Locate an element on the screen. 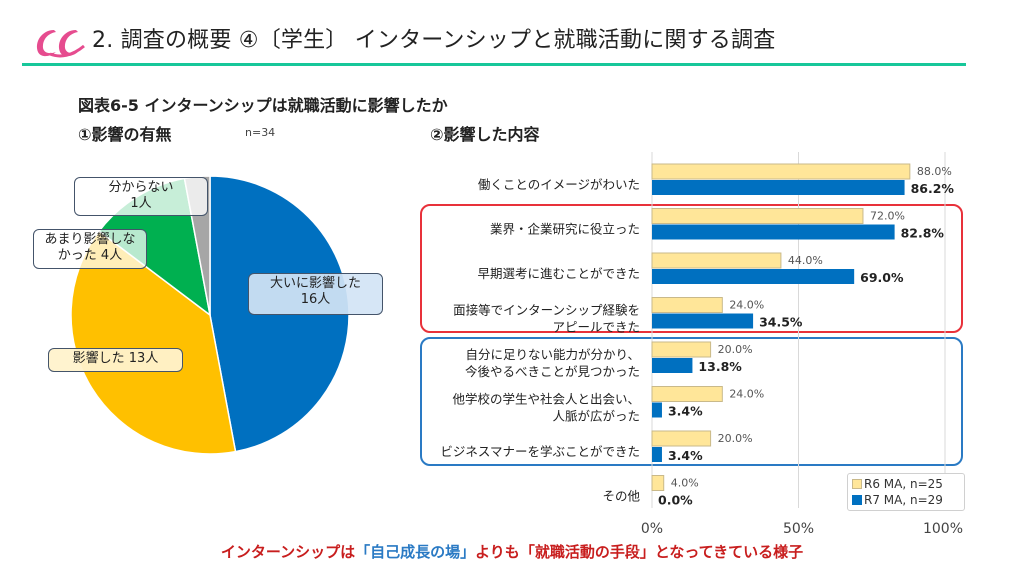  value-label-r7: 82.8% is located at coordinates (923, 233).